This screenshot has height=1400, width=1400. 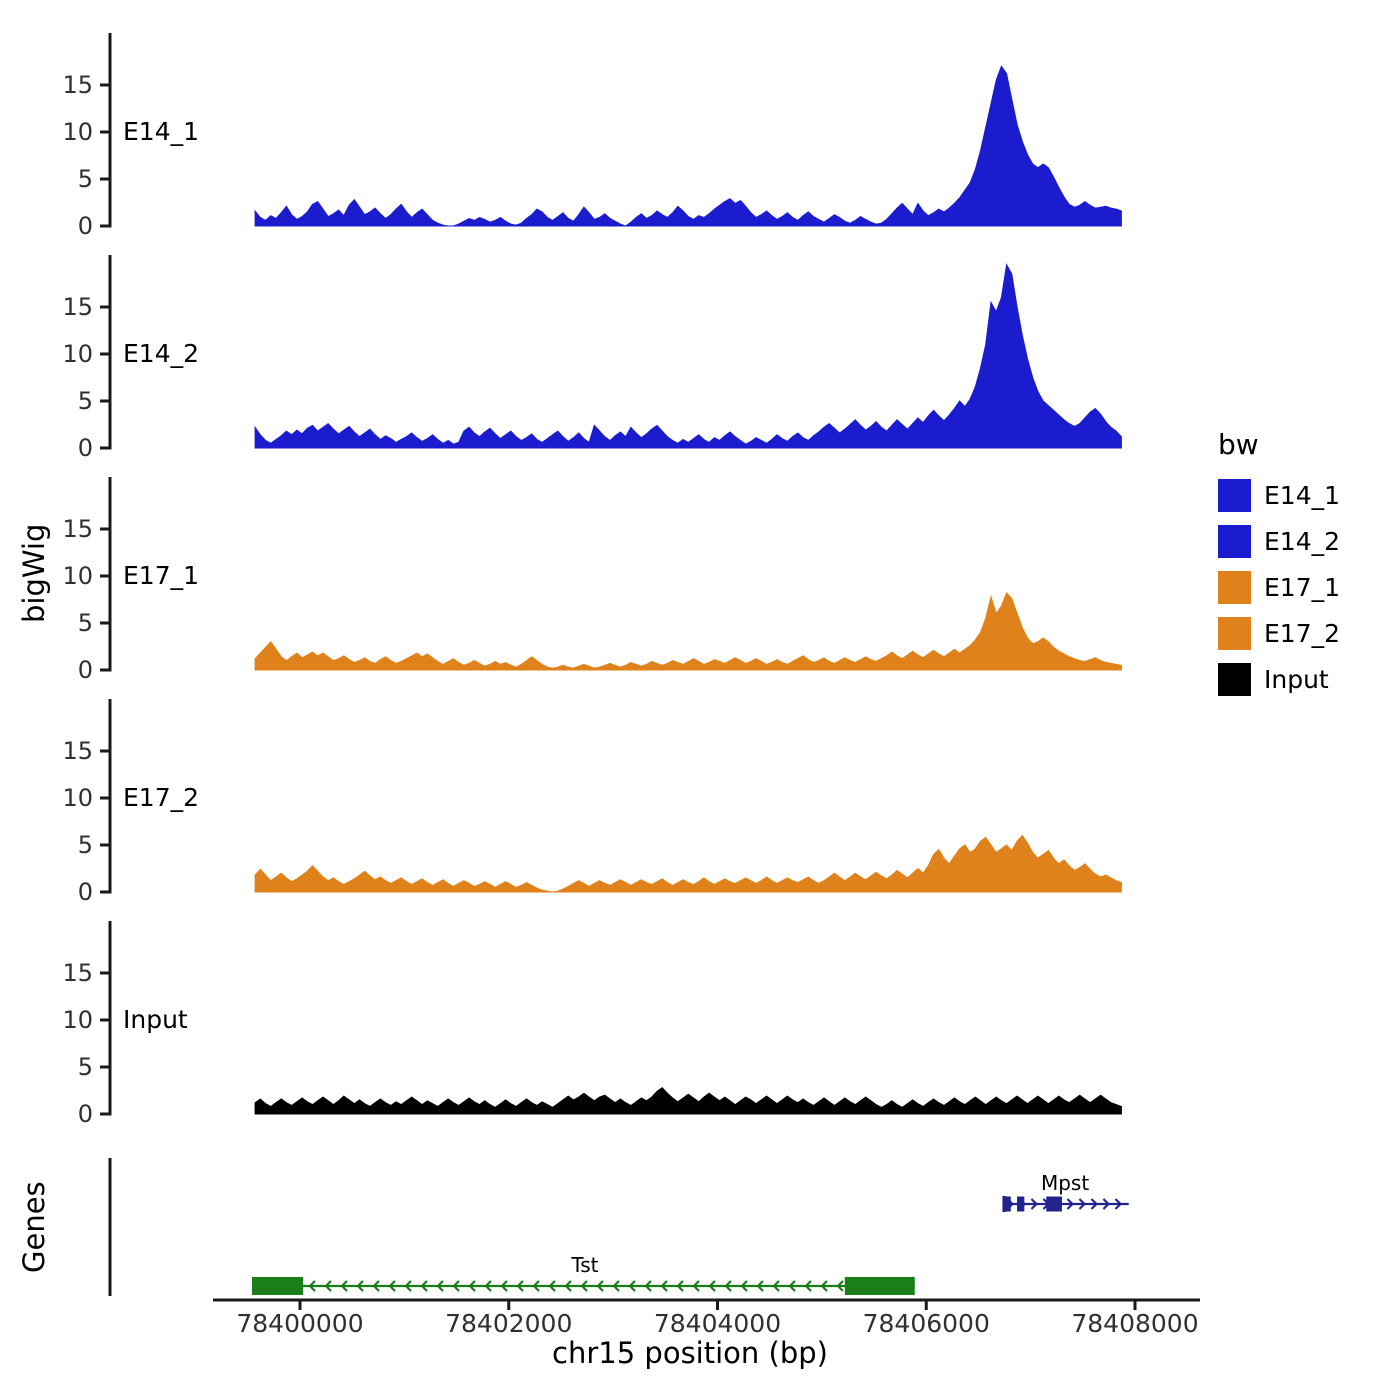 I want to click on facet-label-input: Input, so click(x=155, y=1019).